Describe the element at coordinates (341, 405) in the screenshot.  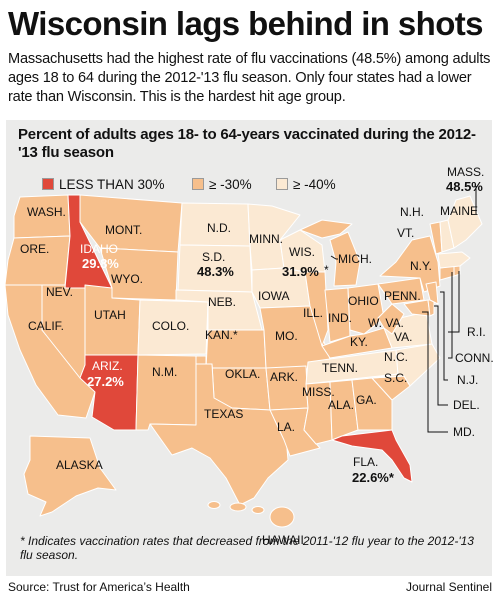
I see `label-ala: ALA.` at that location.